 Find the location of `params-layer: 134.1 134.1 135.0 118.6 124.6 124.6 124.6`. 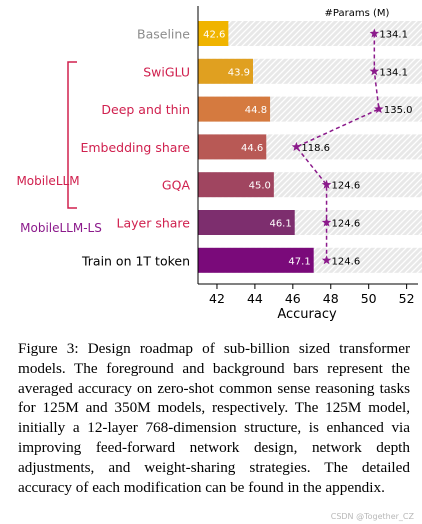

params-layer: 134.1 134.1 135.0 118.6 124.6 124.6 124.6 is located at coordinates (352, 147).